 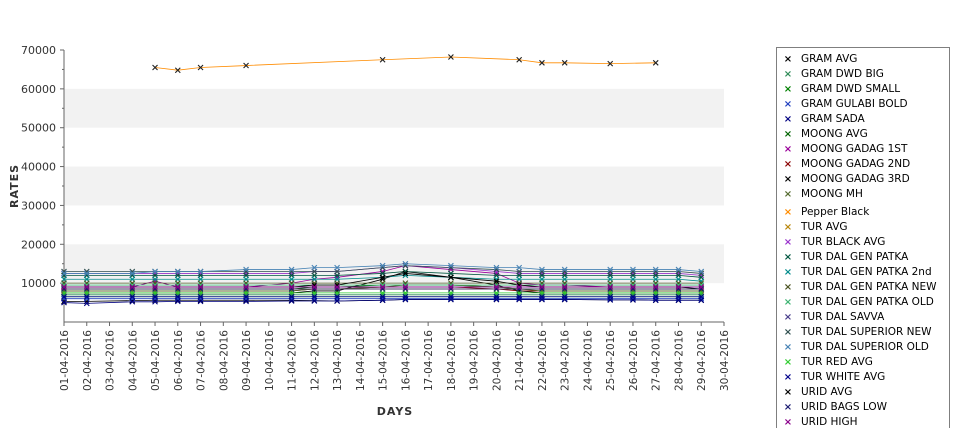 I want to click on x-tick-label: 08-04-2016, so click(x=224, y=360).